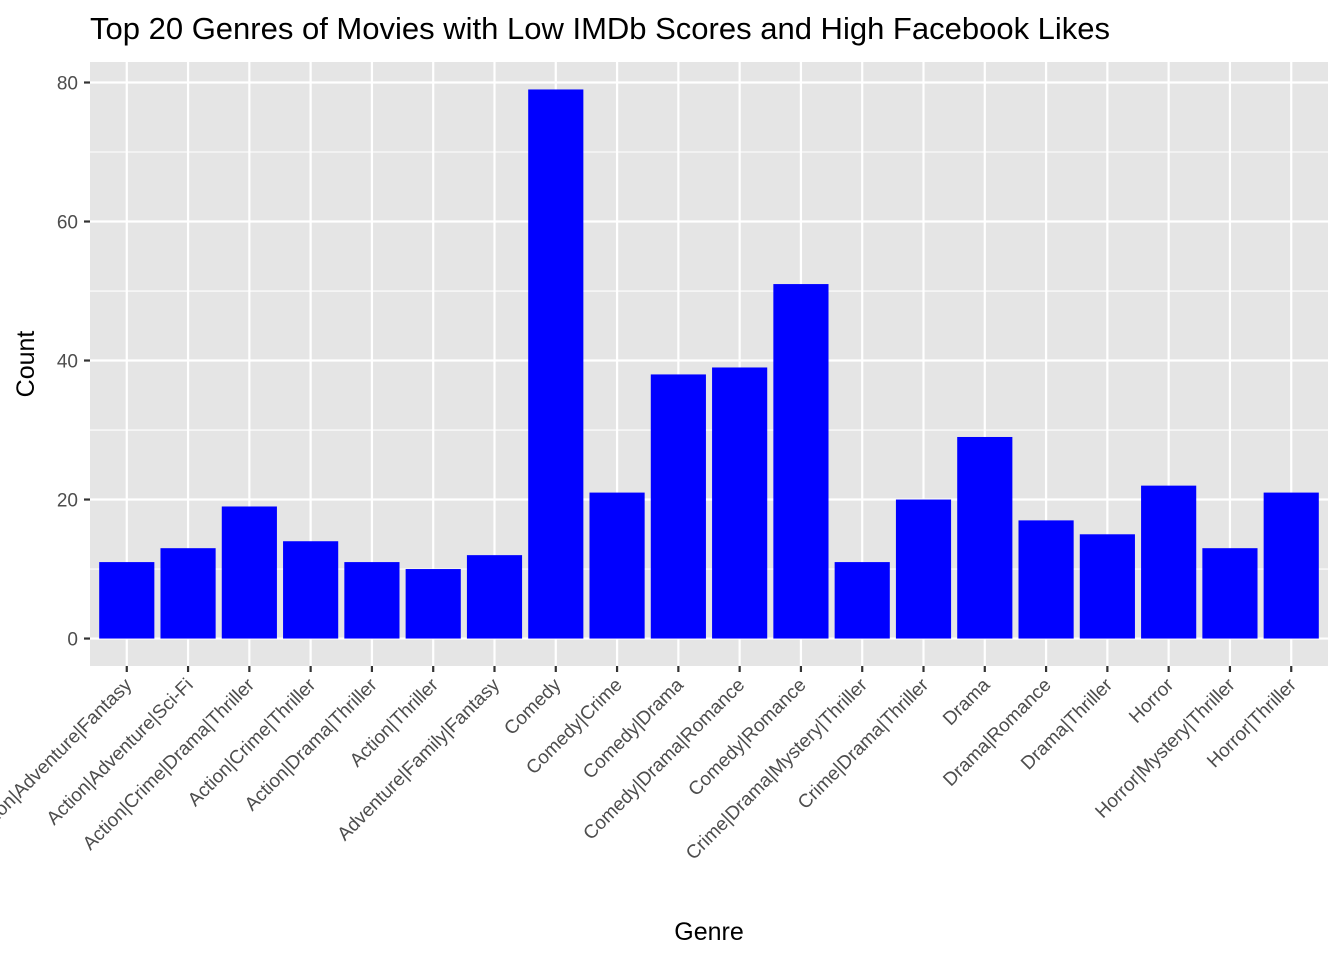  Describe the element at coordinates (748, 738) in the screenshot. I see `x-tick-label: Comedy|Romance` at that location.